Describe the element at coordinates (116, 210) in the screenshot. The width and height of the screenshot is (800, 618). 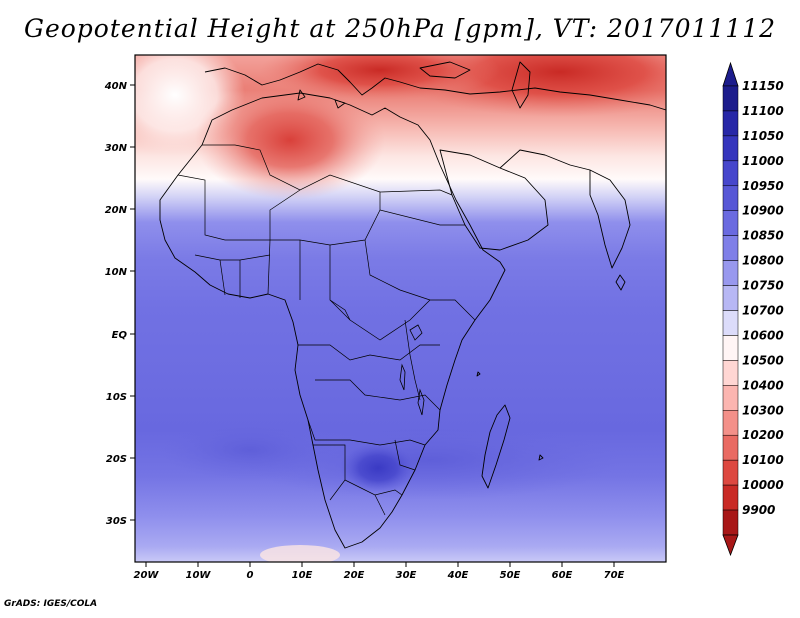
I see `lat-label-20n: 20N` at that location.